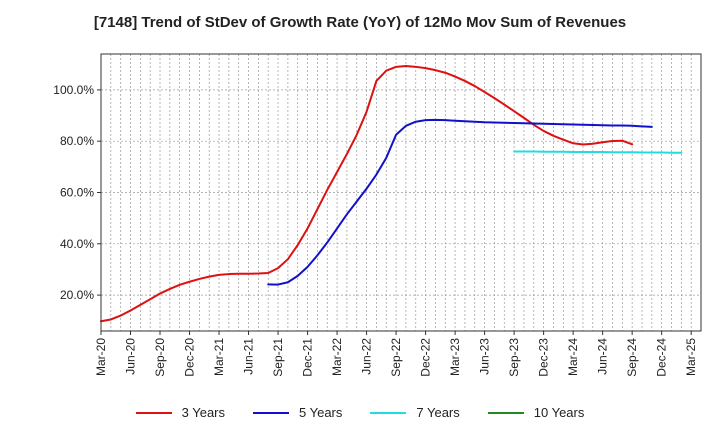 Image resolution: width=720 pixels, height=440 pixels. I want to click on x-tick-label: Dec-20, so click(190, 357).